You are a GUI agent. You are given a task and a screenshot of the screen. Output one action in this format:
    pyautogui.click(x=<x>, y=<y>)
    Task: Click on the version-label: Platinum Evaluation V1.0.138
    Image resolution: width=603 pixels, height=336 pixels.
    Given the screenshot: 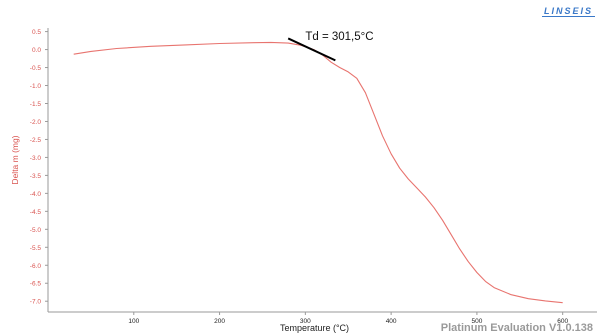 What is the action you would take?
    pyautogui.click(x=516, y=328)
    